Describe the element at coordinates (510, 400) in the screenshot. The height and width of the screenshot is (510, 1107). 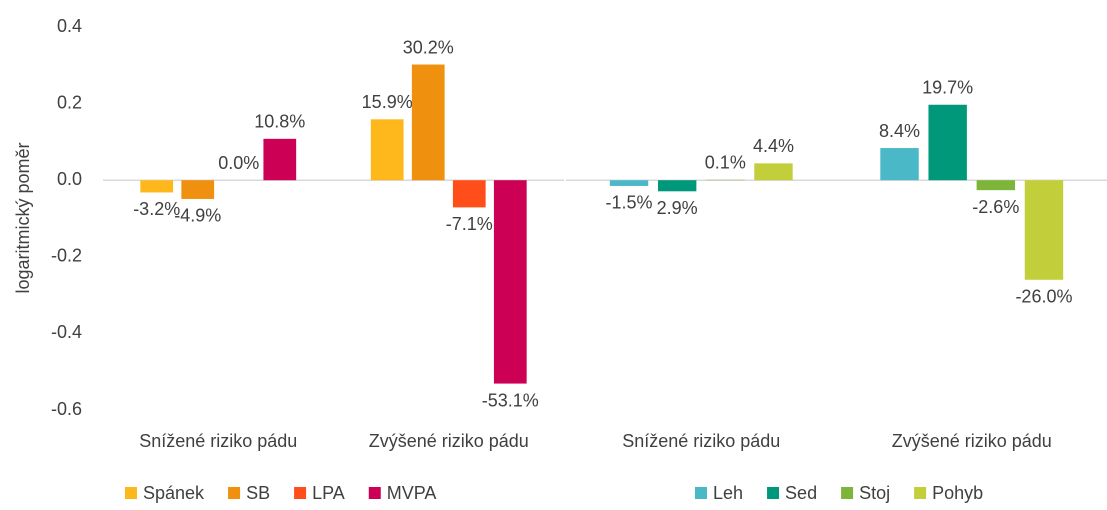
I see `data-label: -53.1%` at that location.